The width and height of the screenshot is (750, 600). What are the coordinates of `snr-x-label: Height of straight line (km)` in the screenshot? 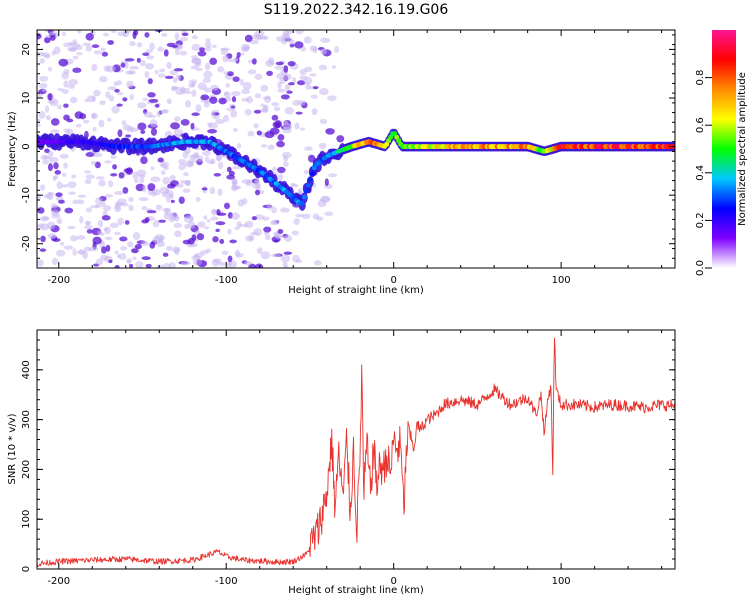 It's located at (356, 590).